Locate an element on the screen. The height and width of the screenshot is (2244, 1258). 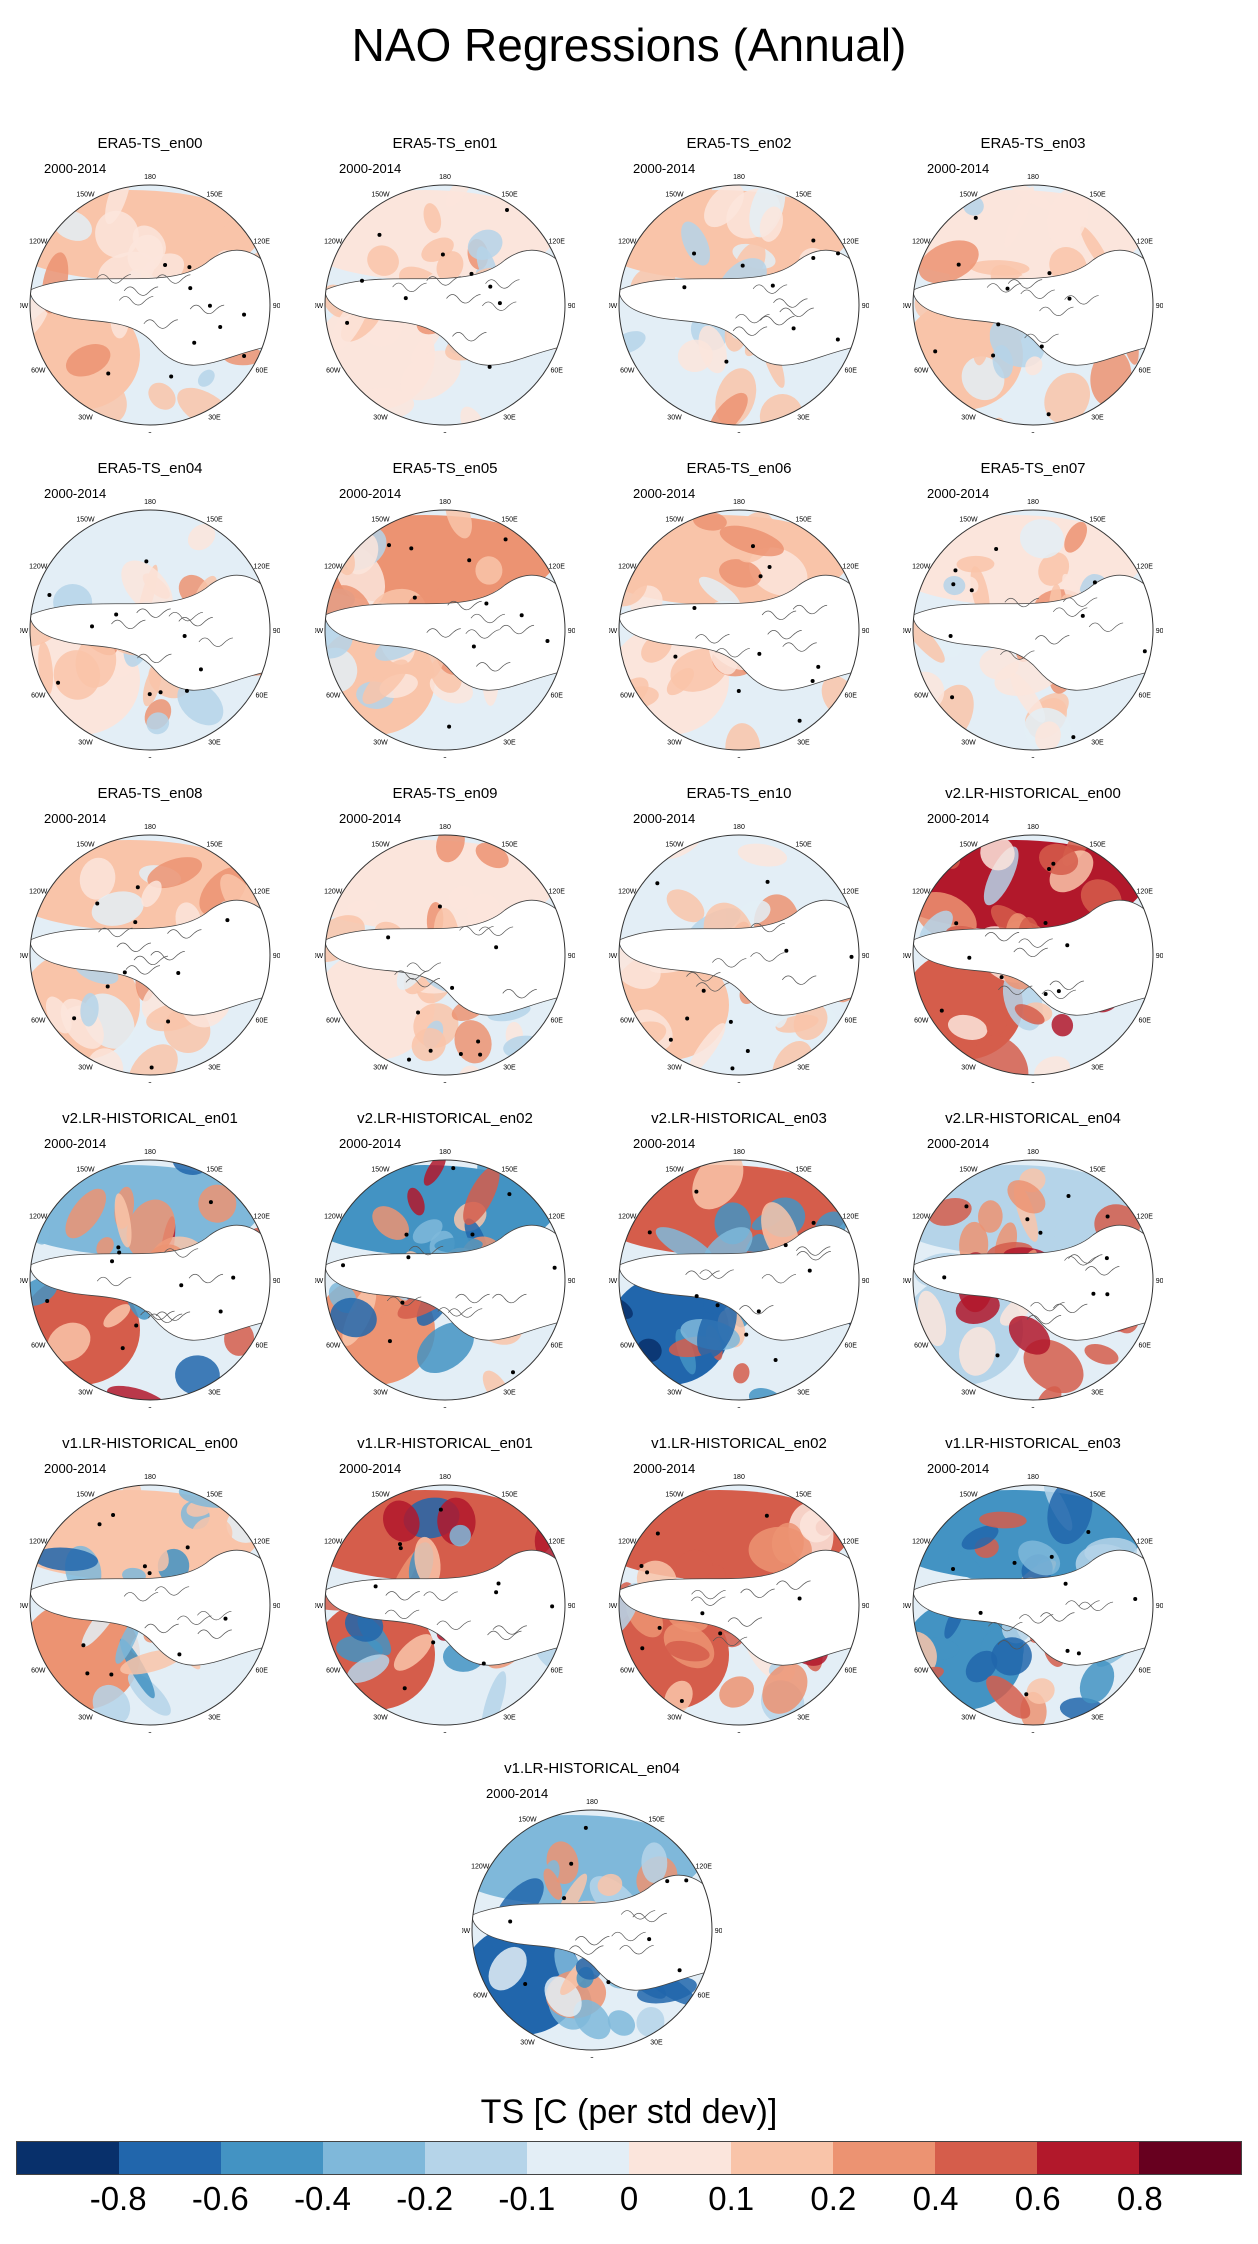
colorbar-tick-label: -0.6 is located at coordinates (220, 2198).